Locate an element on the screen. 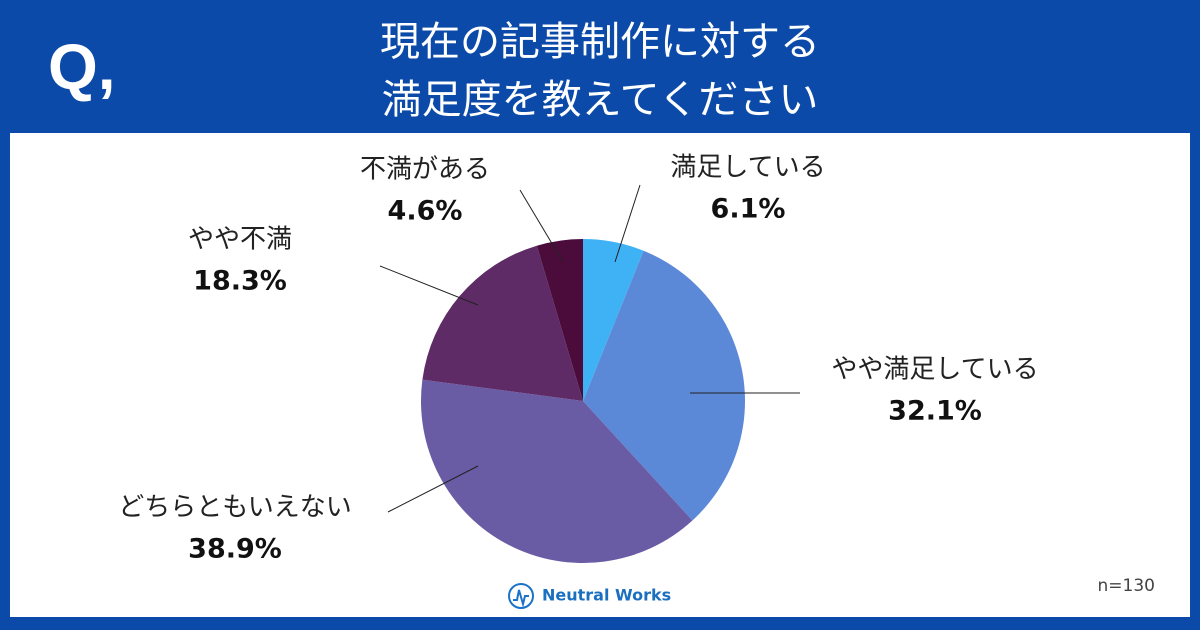  value-label: 18.3% is located at coordinates (240, 281).